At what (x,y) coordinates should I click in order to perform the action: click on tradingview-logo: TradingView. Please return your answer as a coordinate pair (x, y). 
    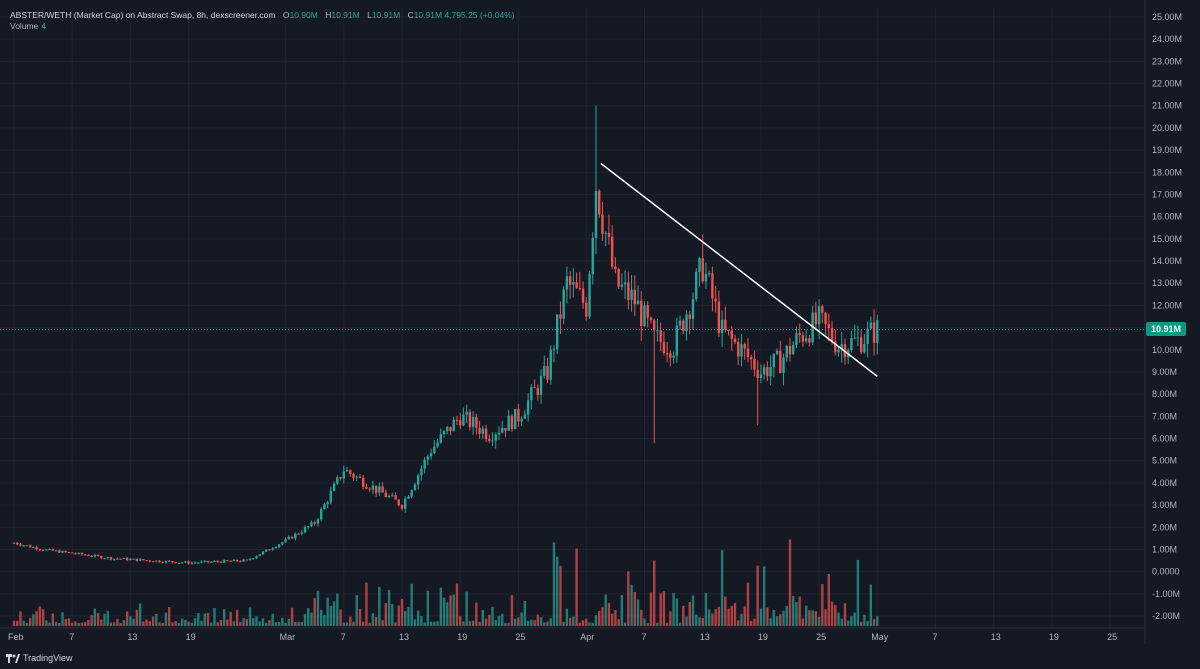
    Looking at the image, I should click on (39, 658).